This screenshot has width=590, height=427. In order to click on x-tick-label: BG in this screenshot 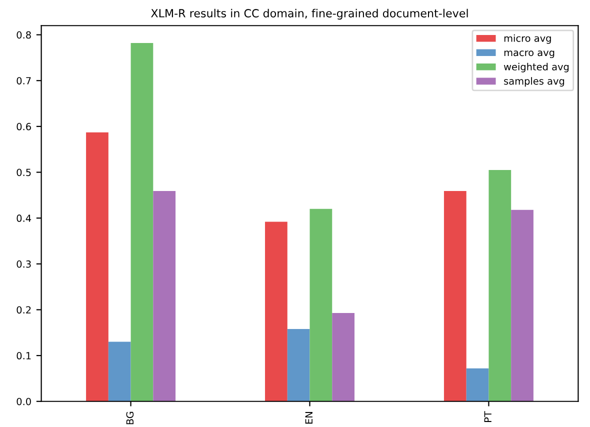, I will do `click(130, 418)`.